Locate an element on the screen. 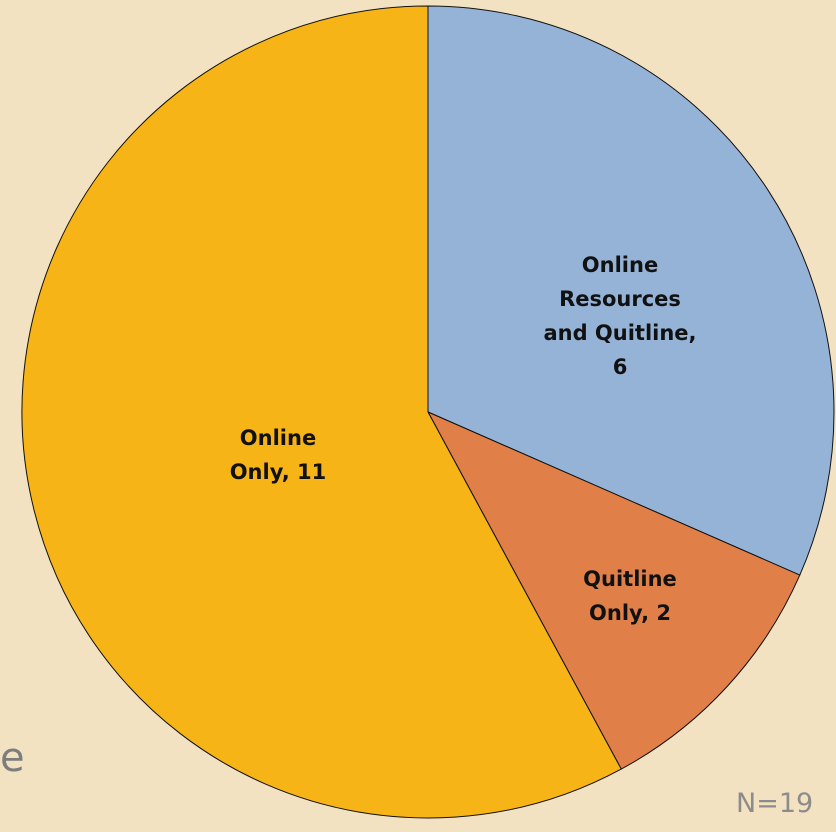  clipped-text: e is located at coordinates (12, 758).